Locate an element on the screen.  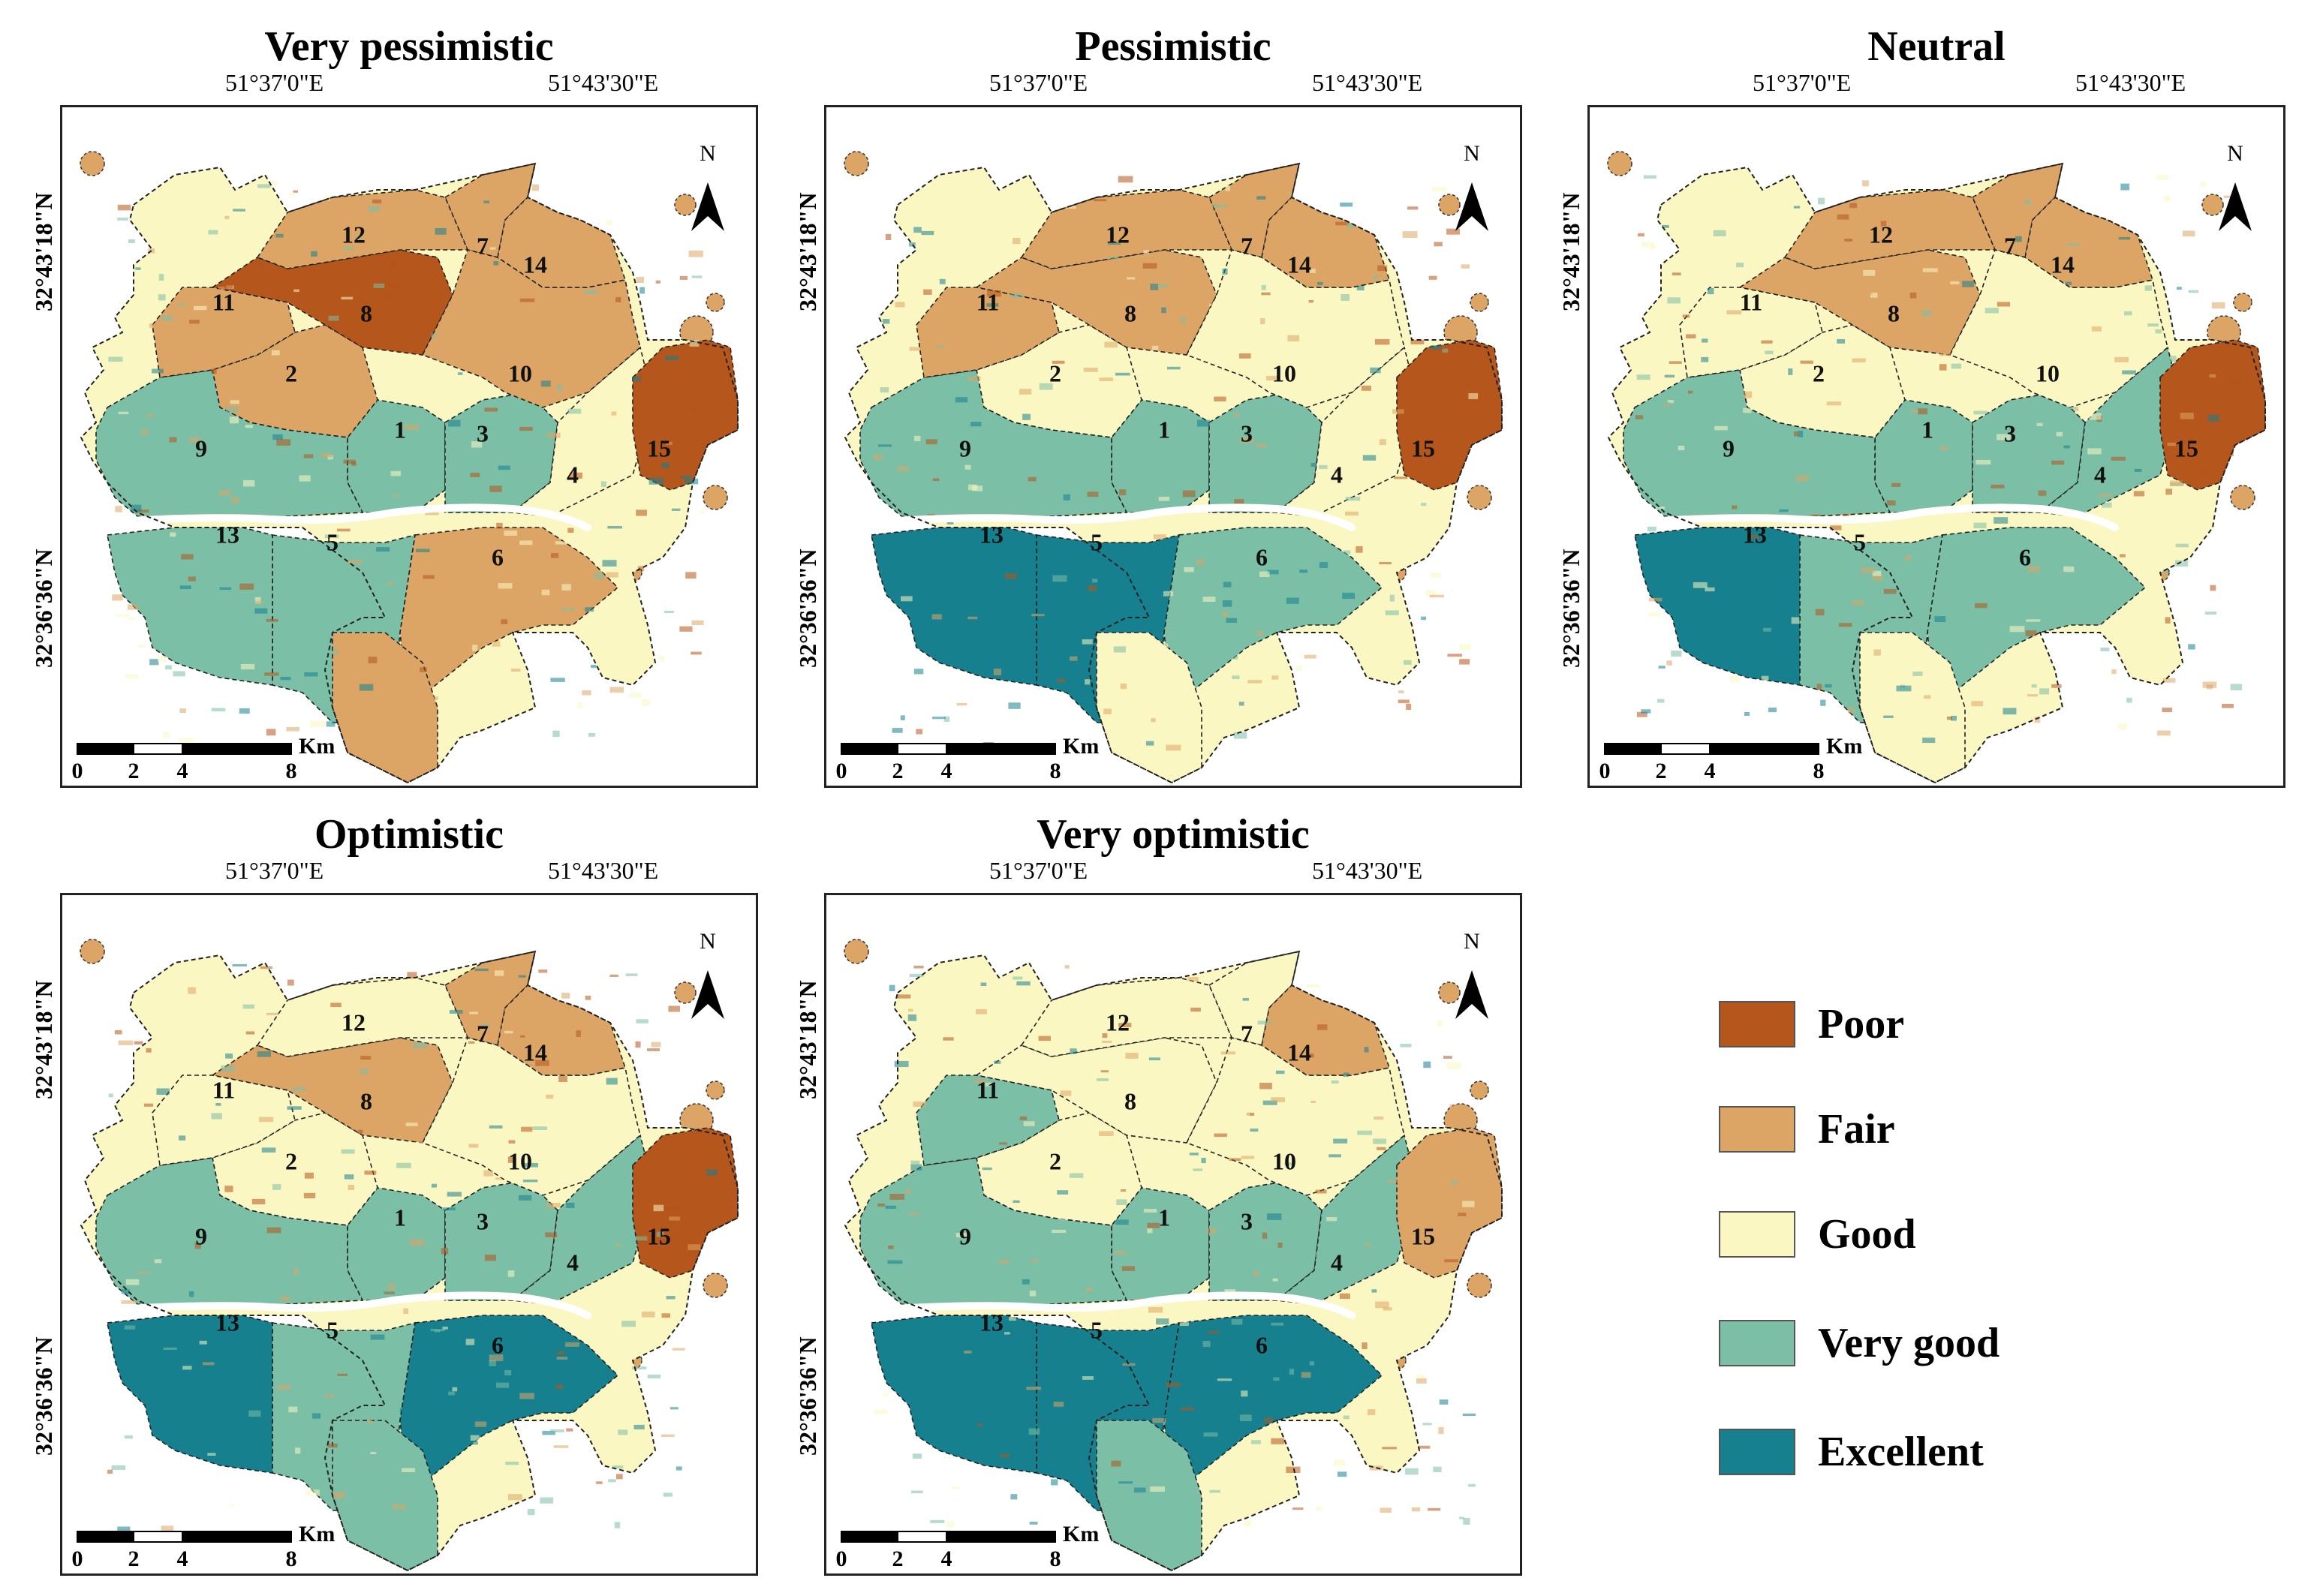
district-label: 2 is located at coordinates (1055, 1161).